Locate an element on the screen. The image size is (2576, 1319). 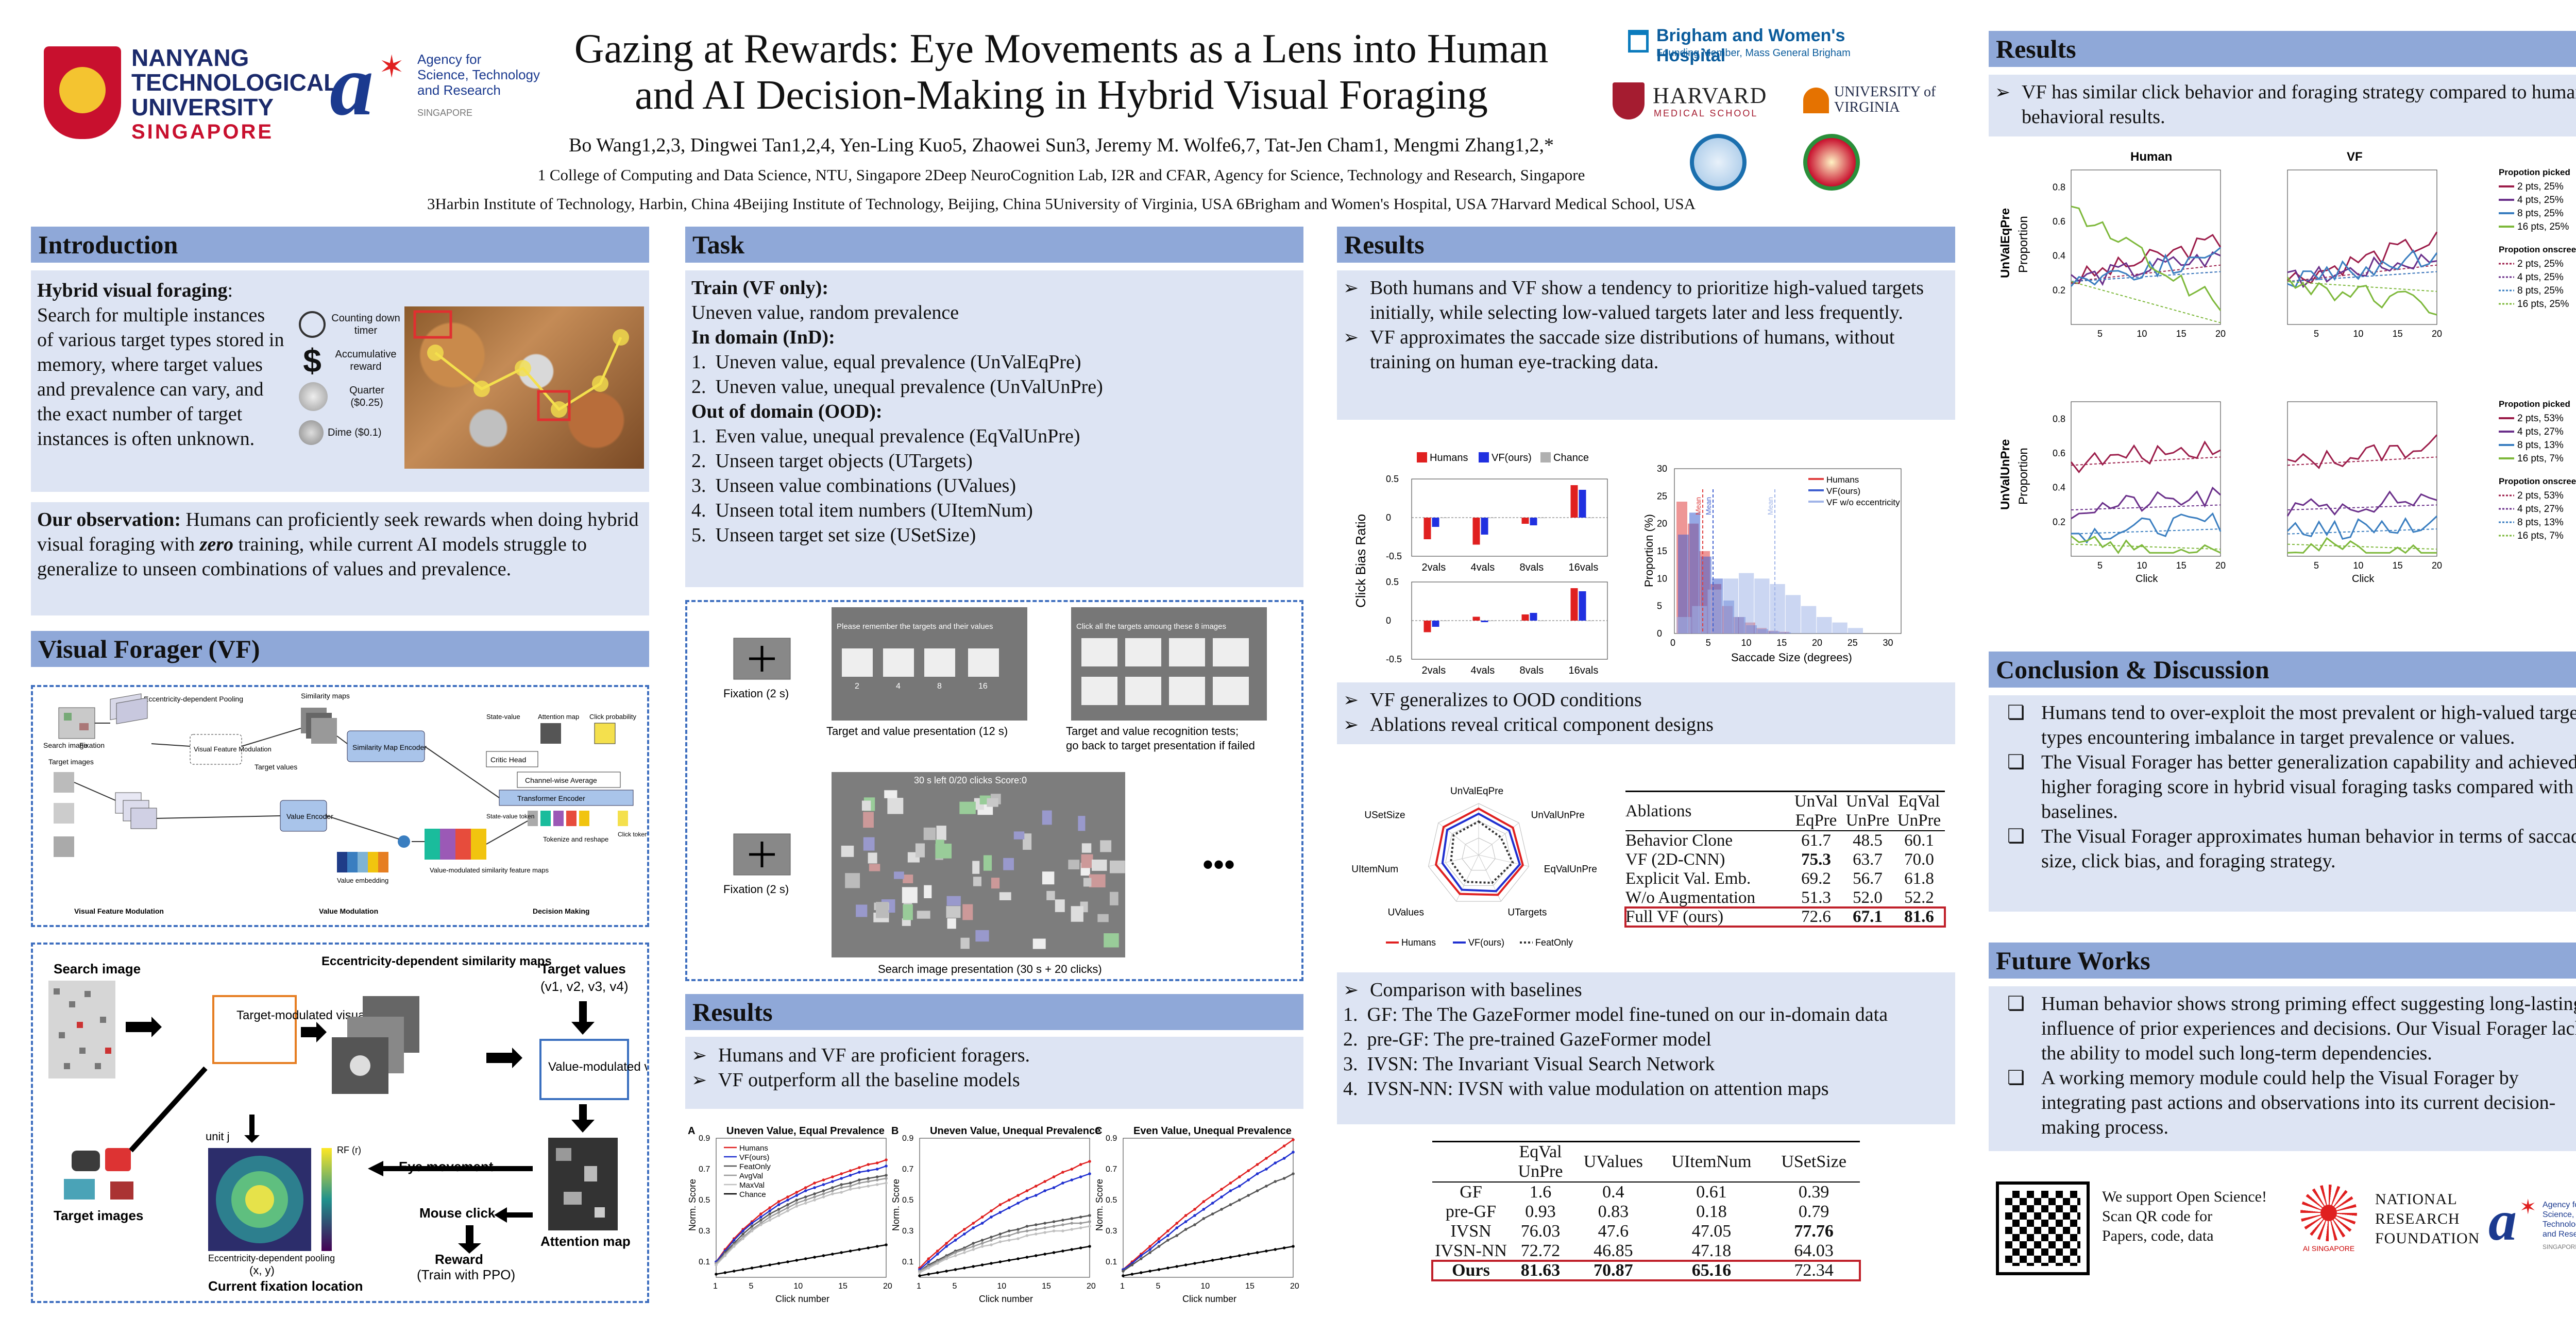
lbl-valemb: Value embedding is located at coordinates (362, 881).